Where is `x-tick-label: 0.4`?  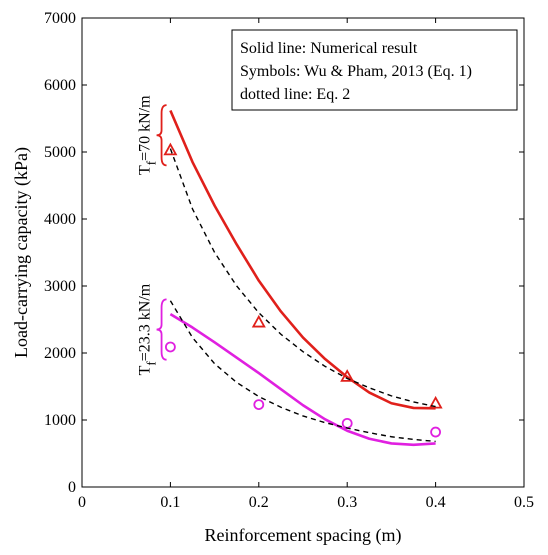 x-tick-label: 0.4 is located at coordinates (436, 502).